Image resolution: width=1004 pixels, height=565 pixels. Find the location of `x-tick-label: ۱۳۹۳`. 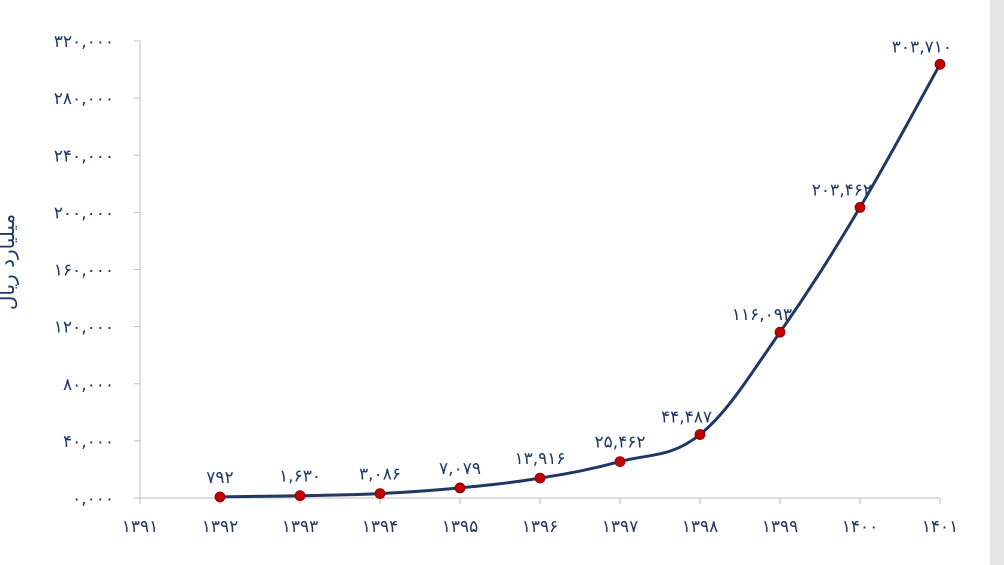

x-tick-label: ۱۳۹۳ is located at coordinates (300, 527).